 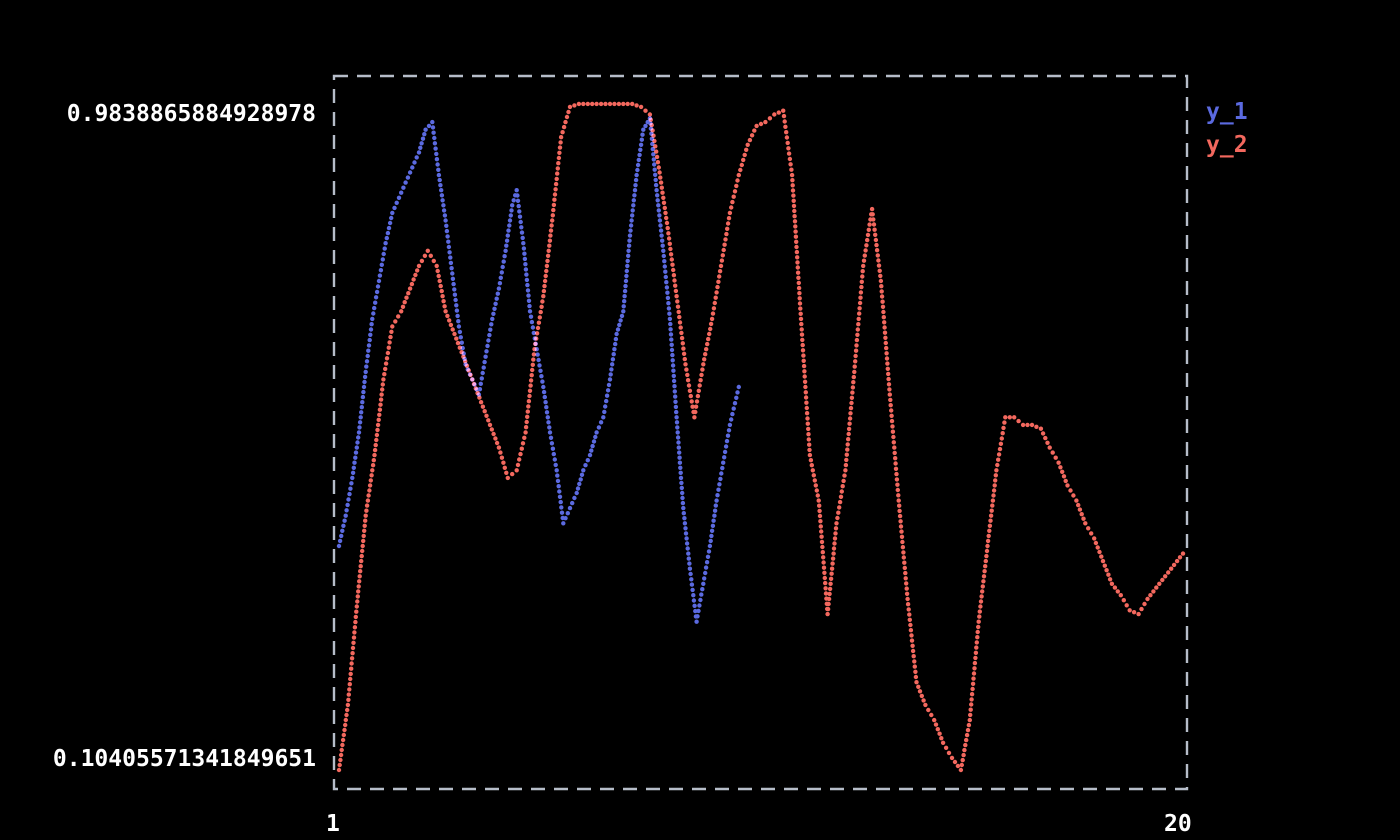 What do you see at coordinates (184, 759) in the screenshot?
I see `y-axis-min-label: 0.10405571341849651` at bounding box center [184, 759].